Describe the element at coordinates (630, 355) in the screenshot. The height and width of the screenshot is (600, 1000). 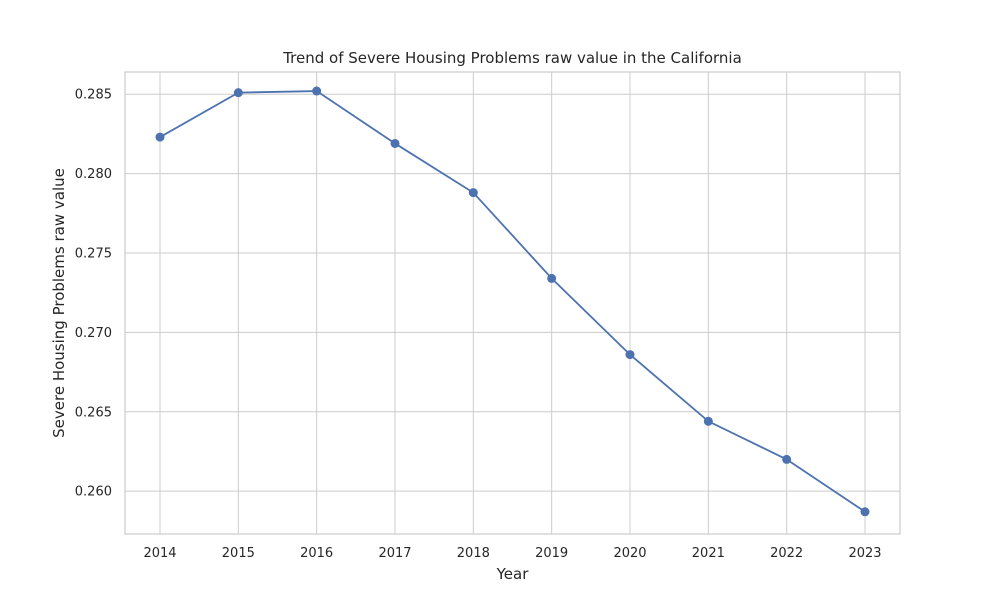
I see `data-point-2020` at that location.